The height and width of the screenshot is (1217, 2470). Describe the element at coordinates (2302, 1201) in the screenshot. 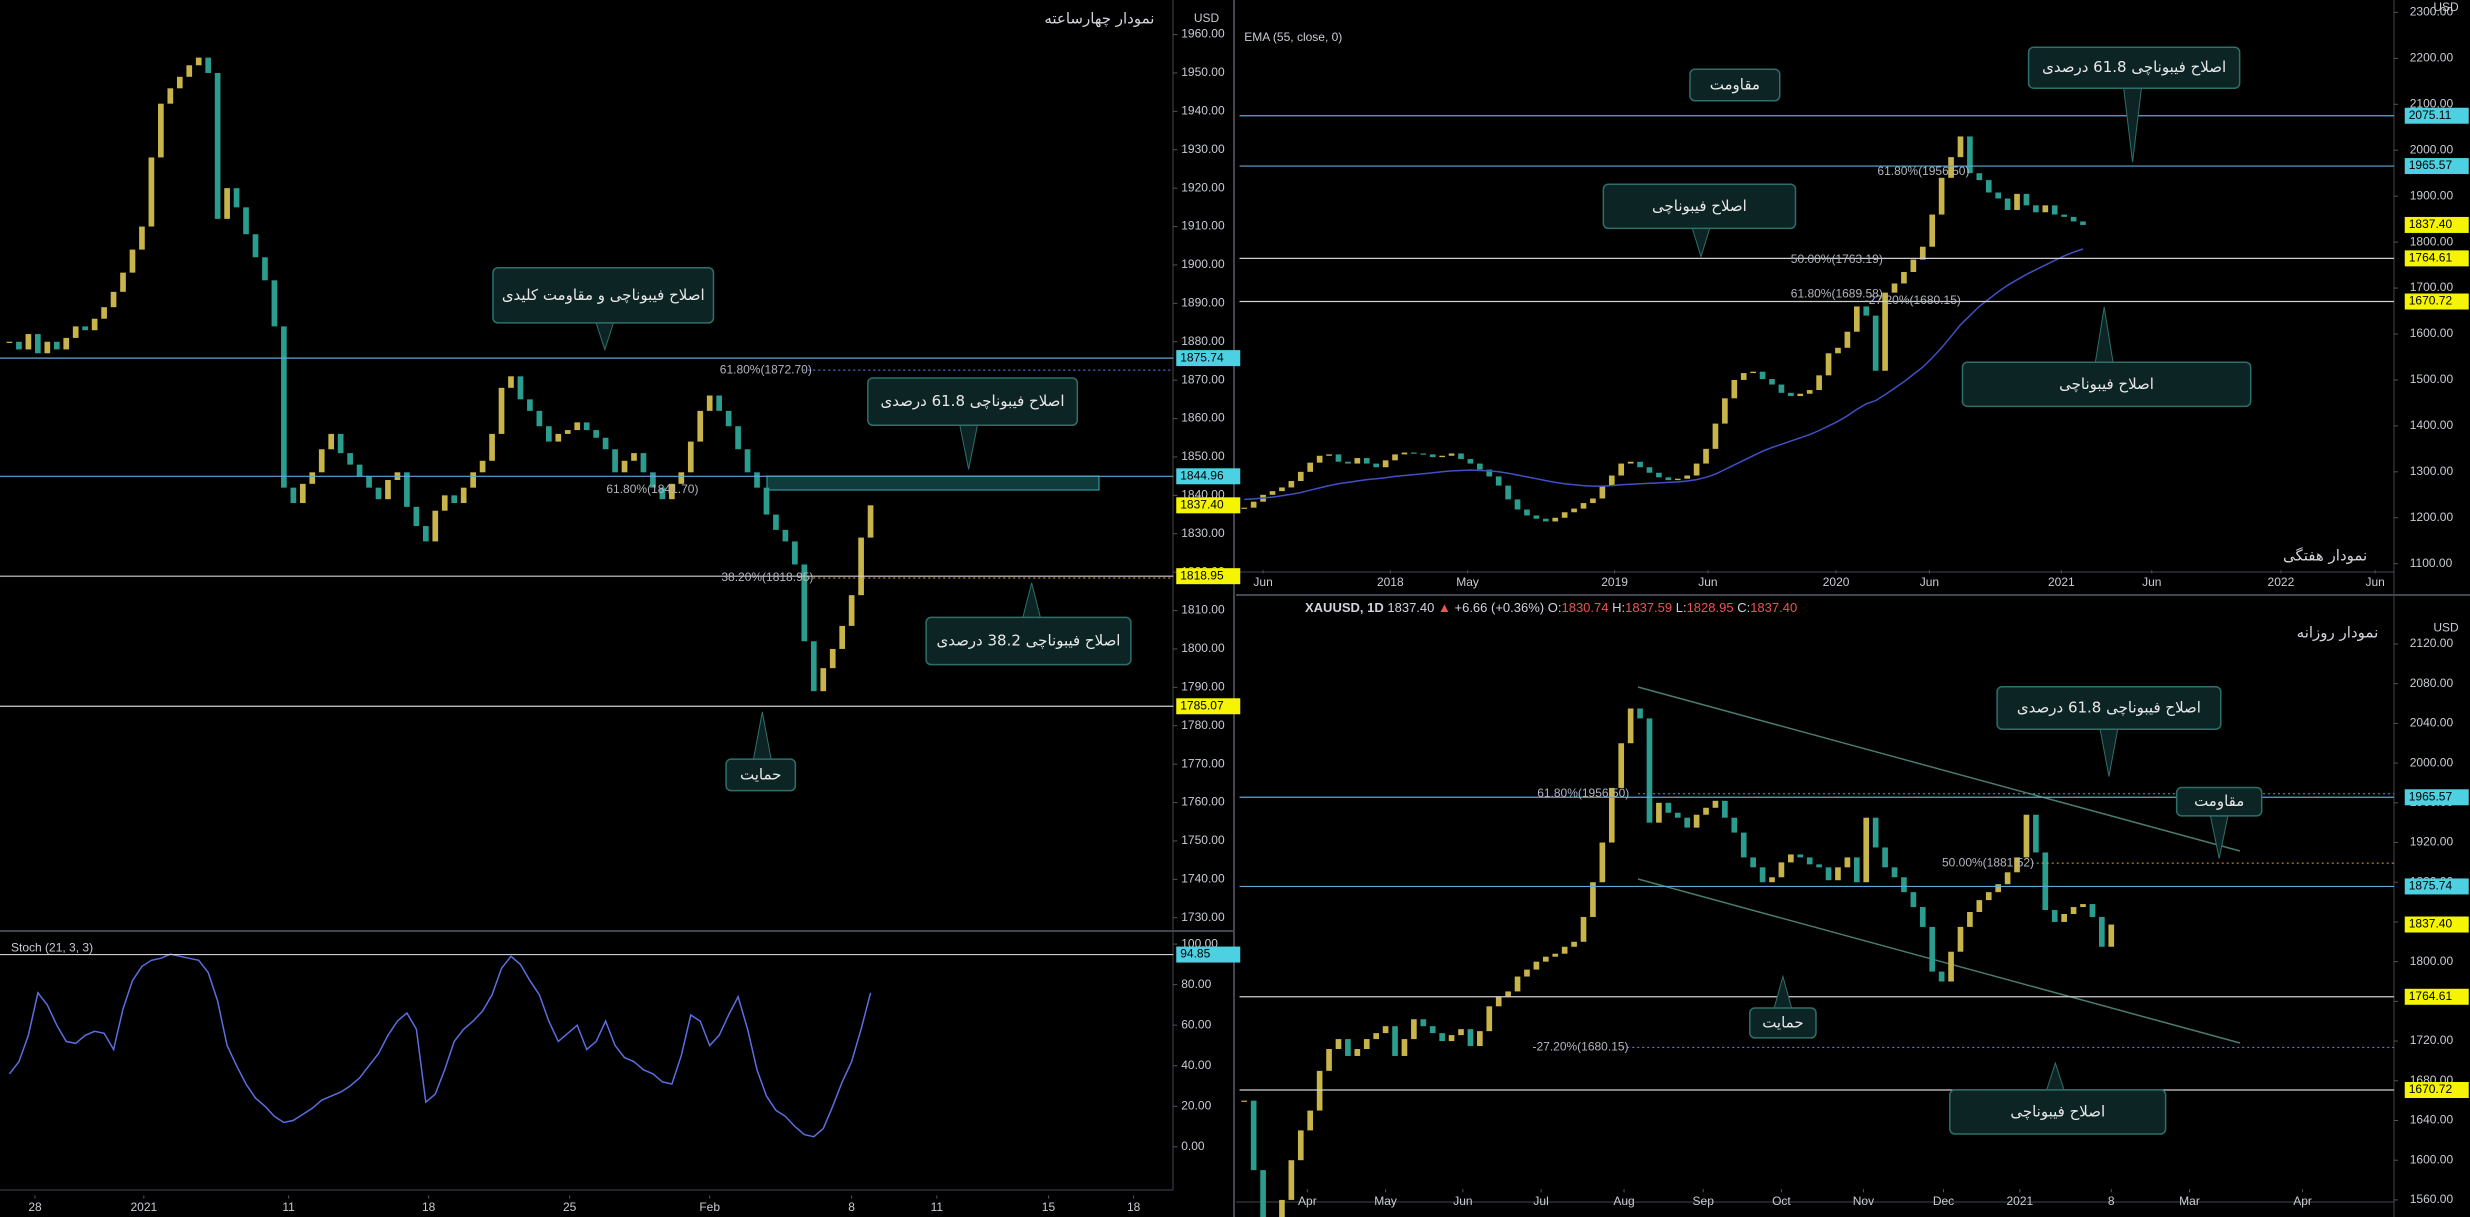

I see `x-tick-label: Apr` at that location.